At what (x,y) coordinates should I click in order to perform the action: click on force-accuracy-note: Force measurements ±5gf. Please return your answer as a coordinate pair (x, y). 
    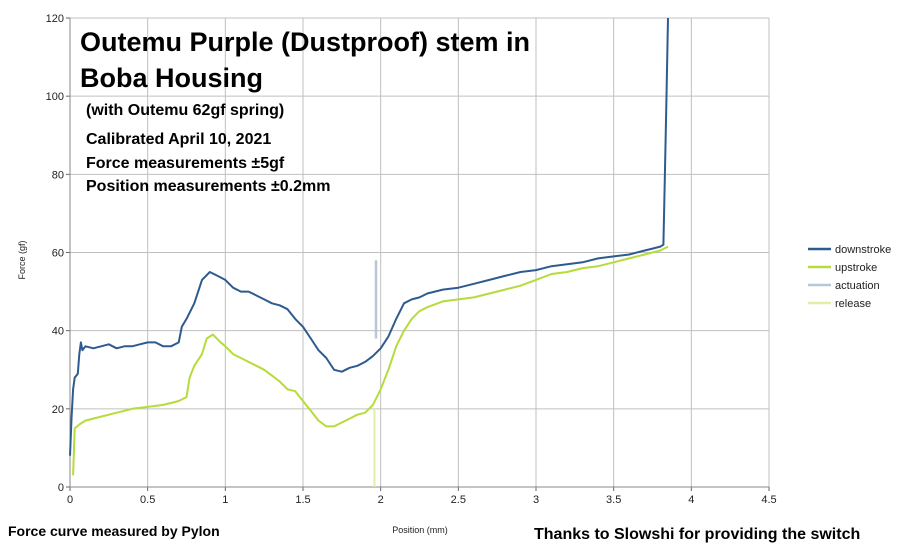
    Looking at the image, I should click on (185, 163).